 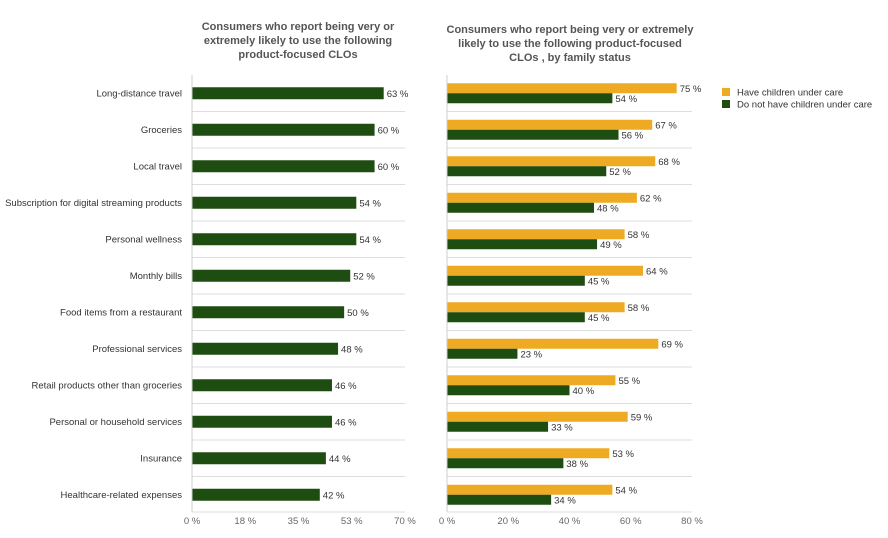 What do you see at coordinates (156, 276) in the screenshot?
I see `category-label: Monthly bills` at bounding box center [156, 276].